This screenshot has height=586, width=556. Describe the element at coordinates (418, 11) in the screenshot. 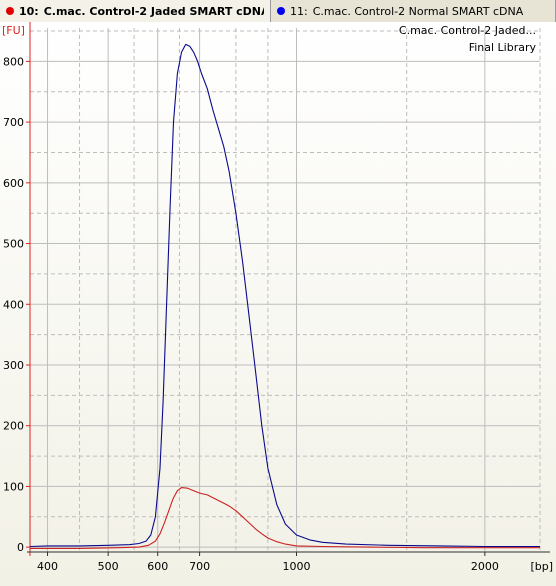

I see `tab-label: C.mac. Control-2 Normal SMART cDNA` at that location.